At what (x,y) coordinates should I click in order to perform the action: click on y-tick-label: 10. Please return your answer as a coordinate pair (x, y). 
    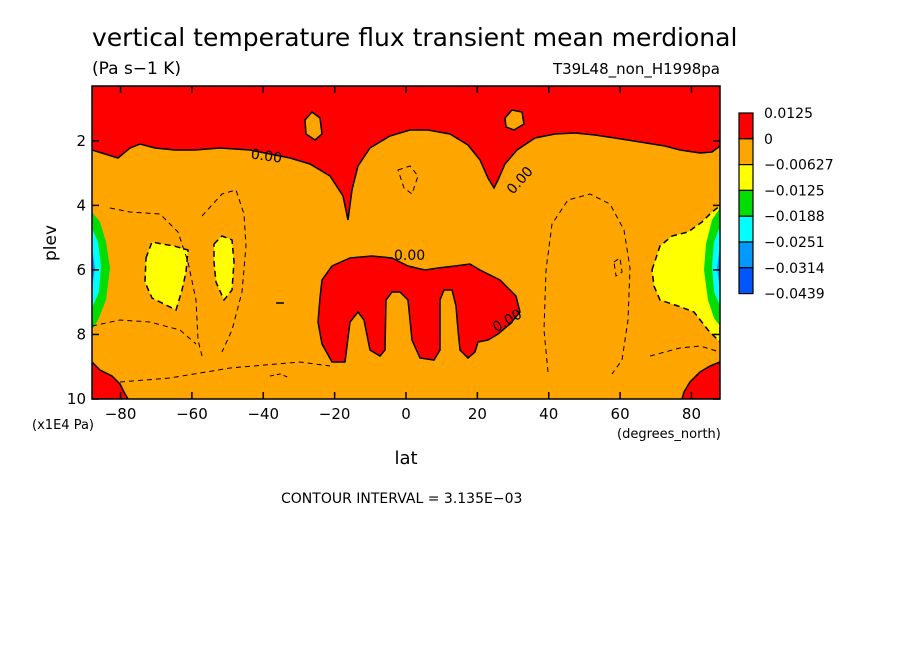
    Looking at the image, I should click on (76, 399).